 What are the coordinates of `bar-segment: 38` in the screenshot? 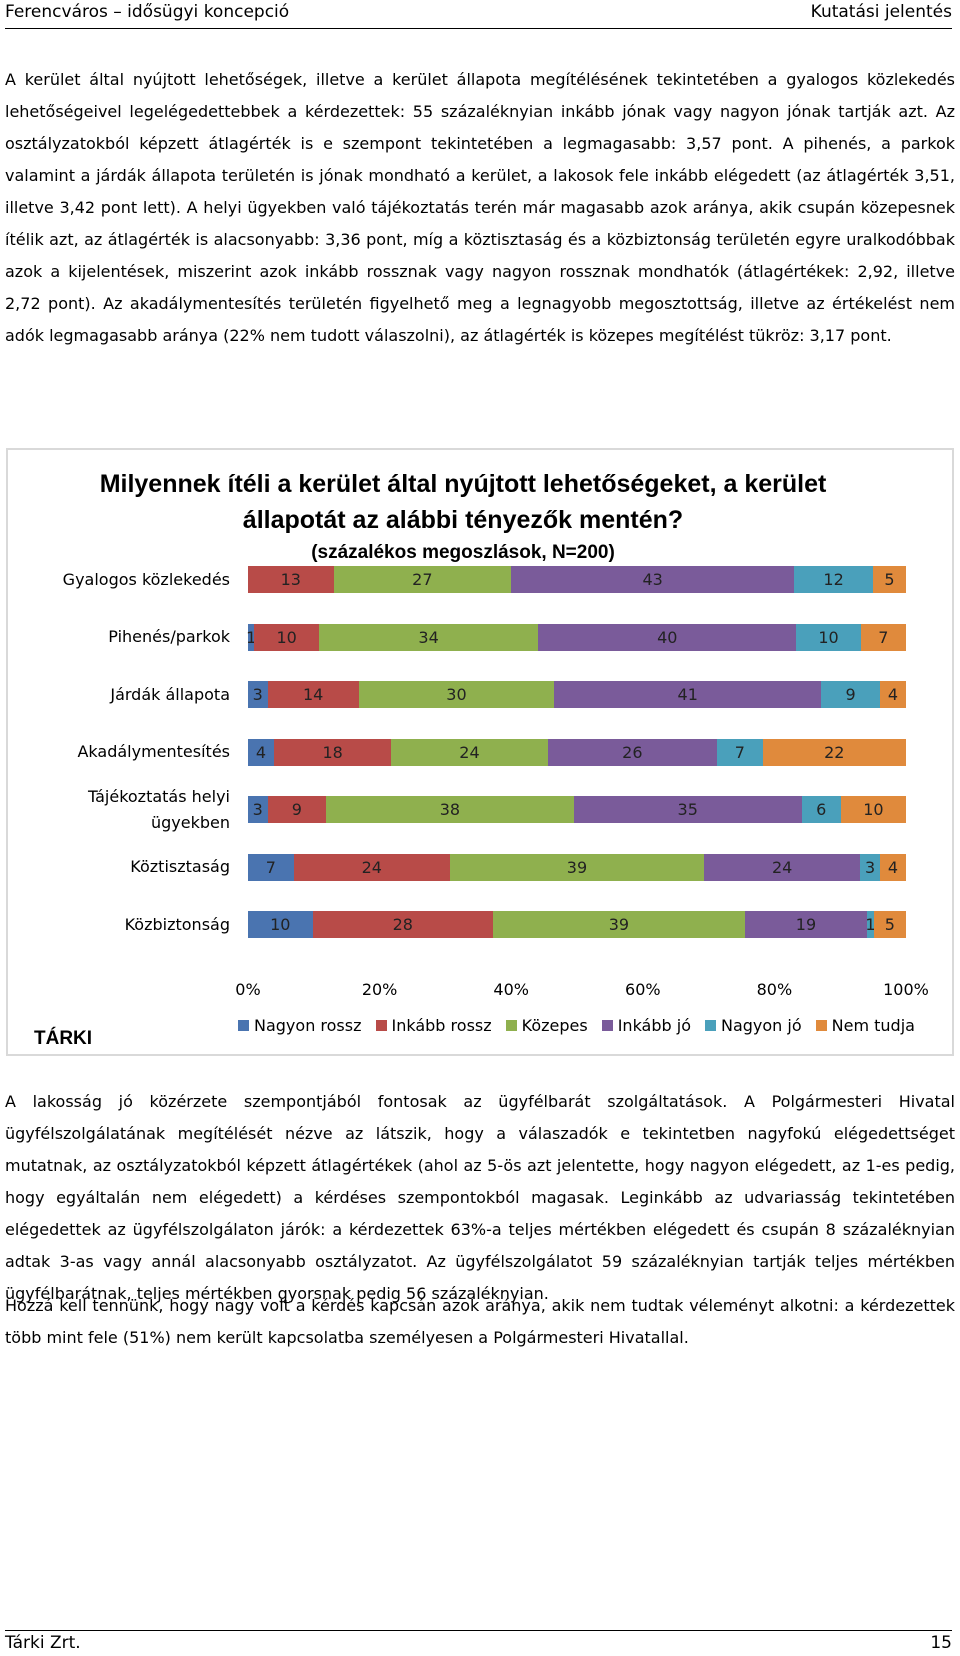 It's located at (450, 809).